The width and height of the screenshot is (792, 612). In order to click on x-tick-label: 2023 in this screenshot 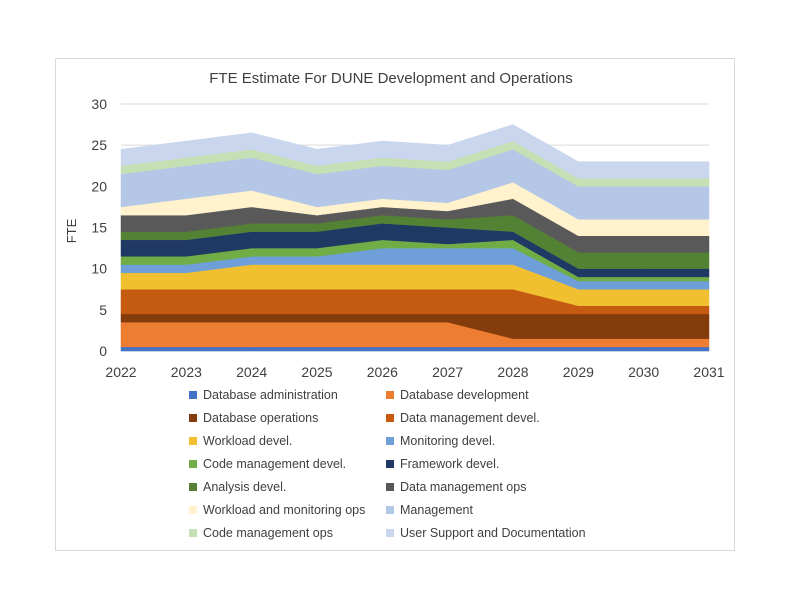, I will do `click(186, 372)`.